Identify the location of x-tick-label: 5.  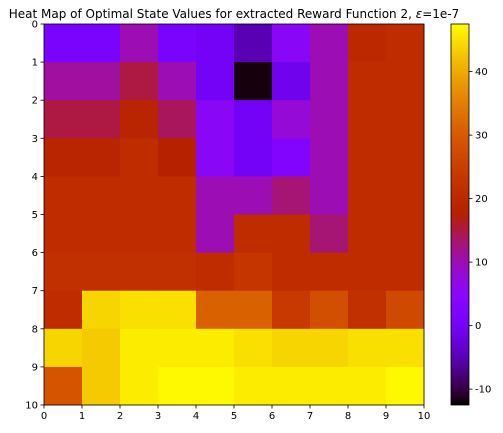
(234, 416).